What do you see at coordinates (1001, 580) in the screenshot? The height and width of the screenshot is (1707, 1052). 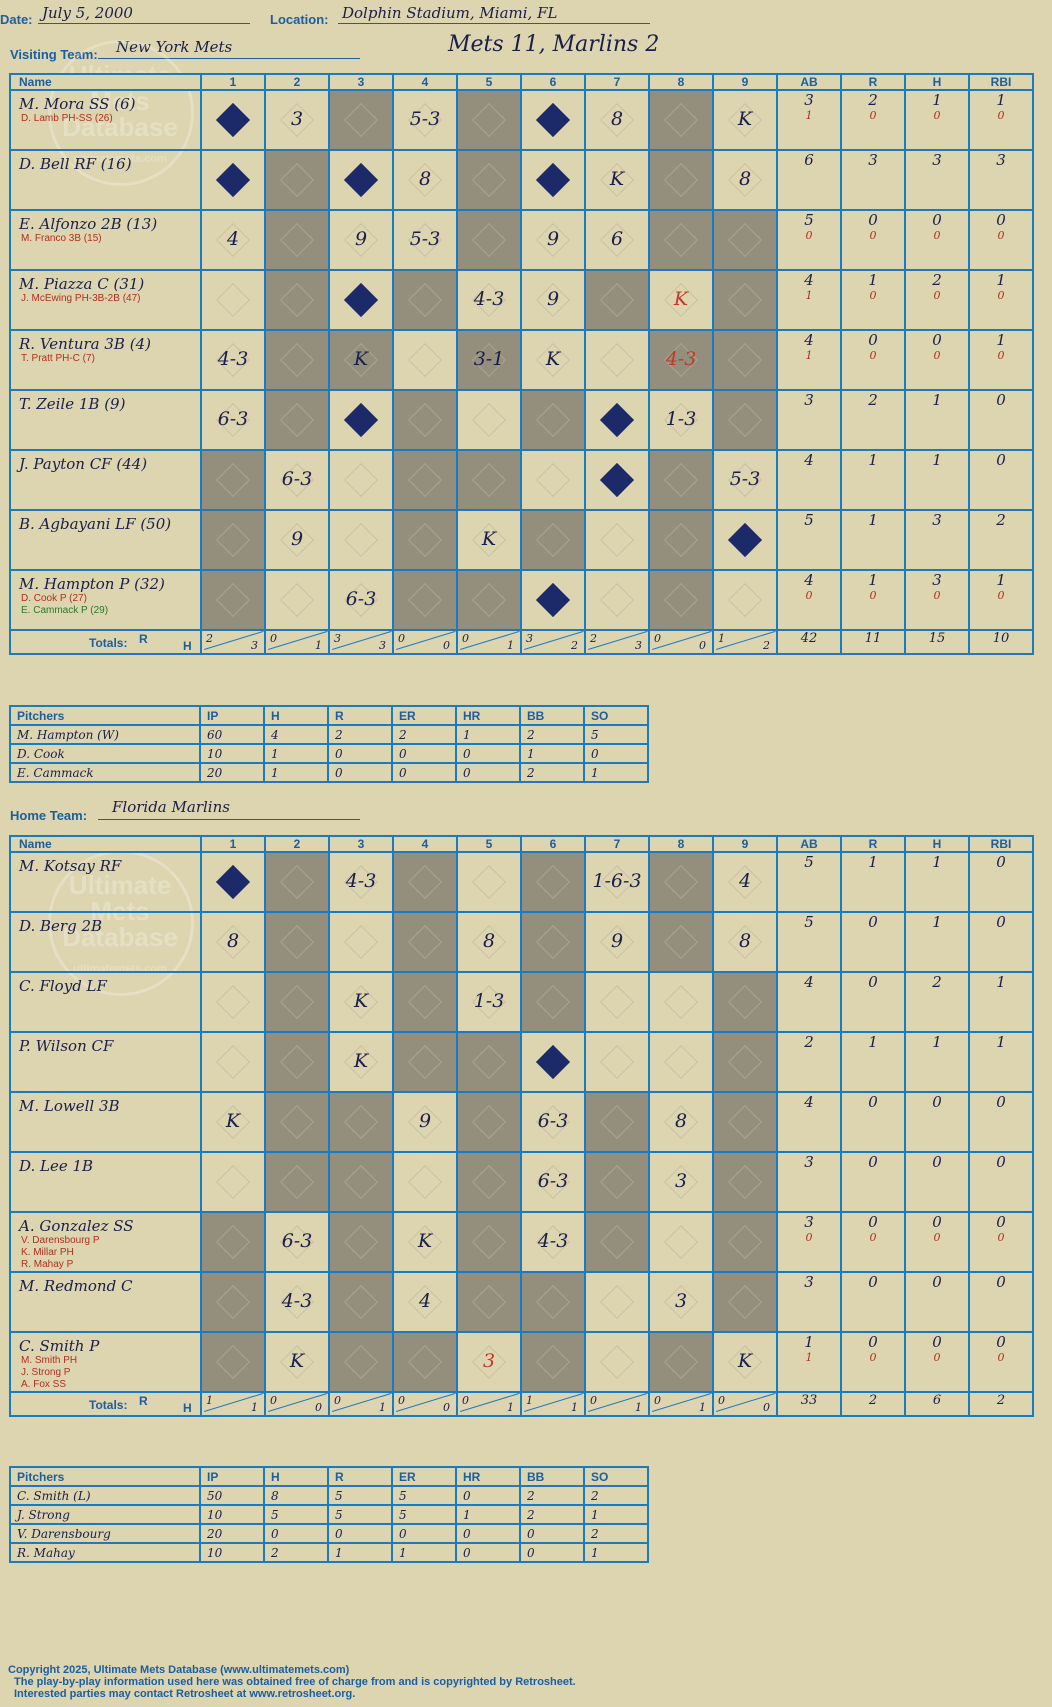 I see `stat-rbi-value: 1` at bounding box center [1001, 580].